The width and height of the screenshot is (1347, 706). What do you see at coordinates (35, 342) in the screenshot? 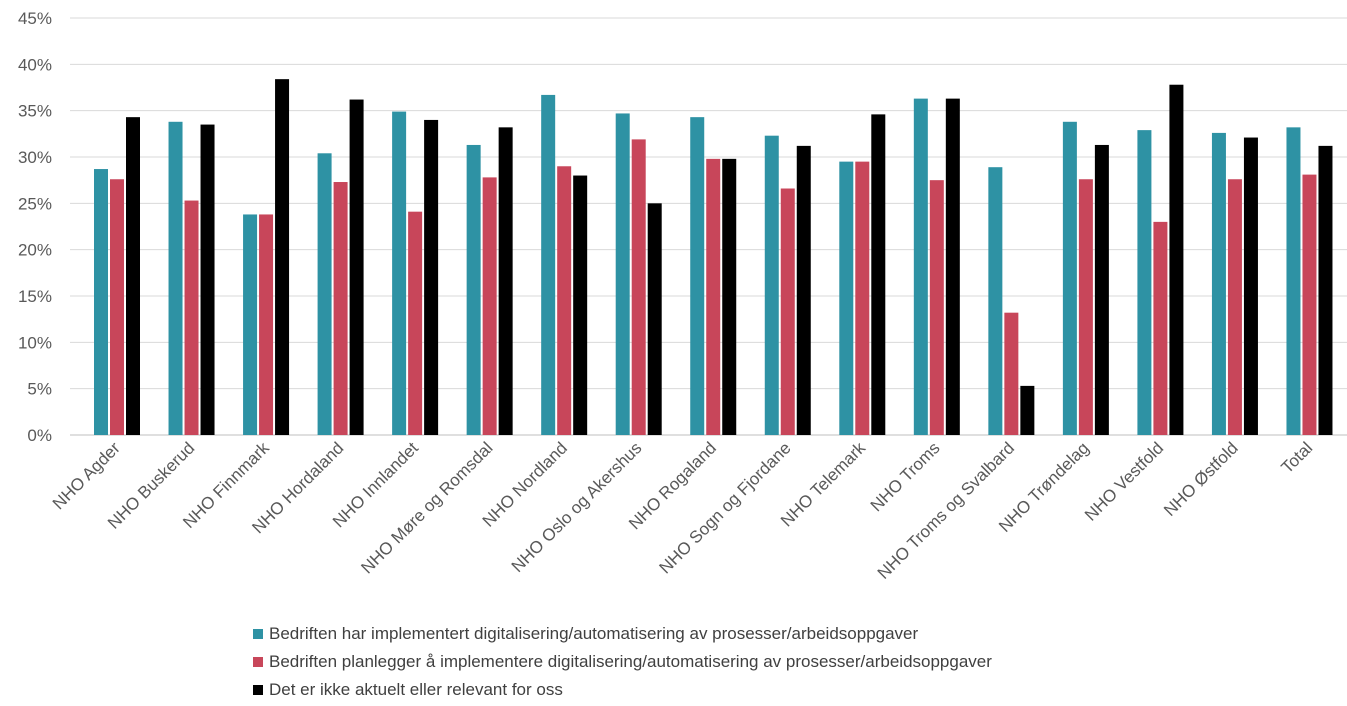
I see `y-tick-label: 10%` at bounding box center [35, 342].